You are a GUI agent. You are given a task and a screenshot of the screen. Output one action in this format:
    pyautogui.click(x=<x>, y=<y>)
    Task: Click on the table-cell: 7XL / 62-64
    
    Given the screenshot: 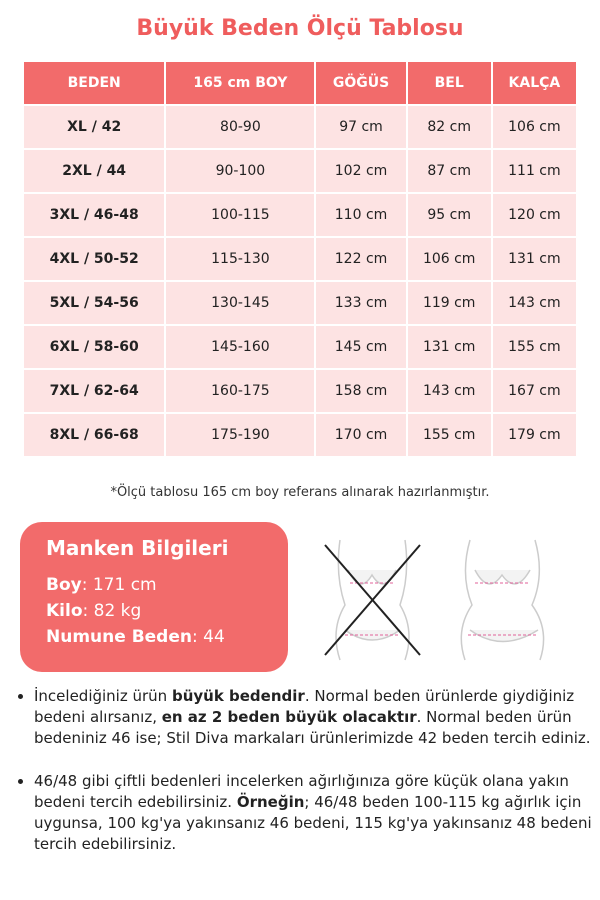 What is the action you would take?
    pyautogui.click(x=94, y=391)
    